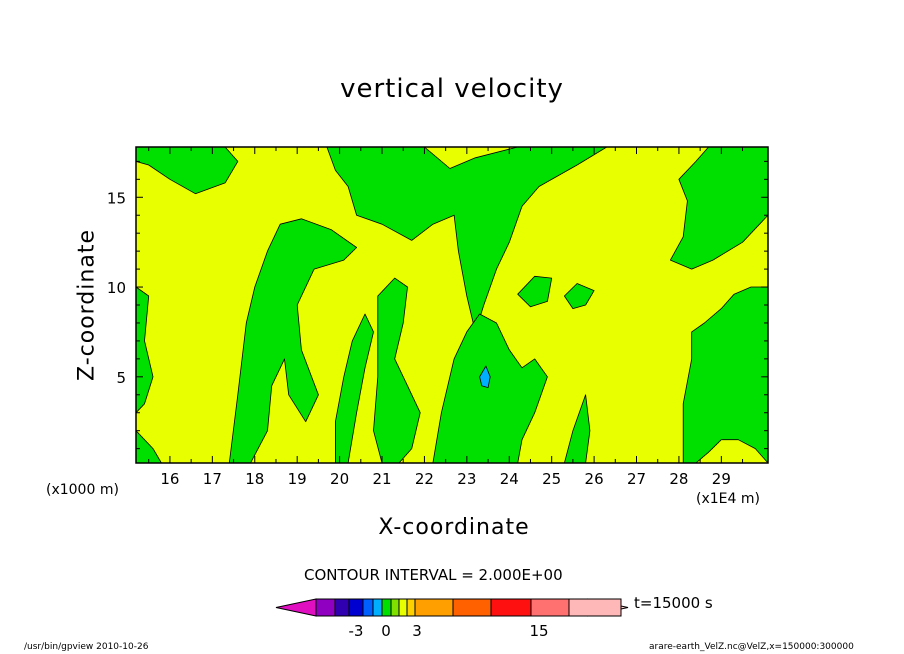 This screenshot has width=904, height=654. Describe the element at coordinates (356, 631) in the screenshot. I see `colorbar-label: -3` at that location.